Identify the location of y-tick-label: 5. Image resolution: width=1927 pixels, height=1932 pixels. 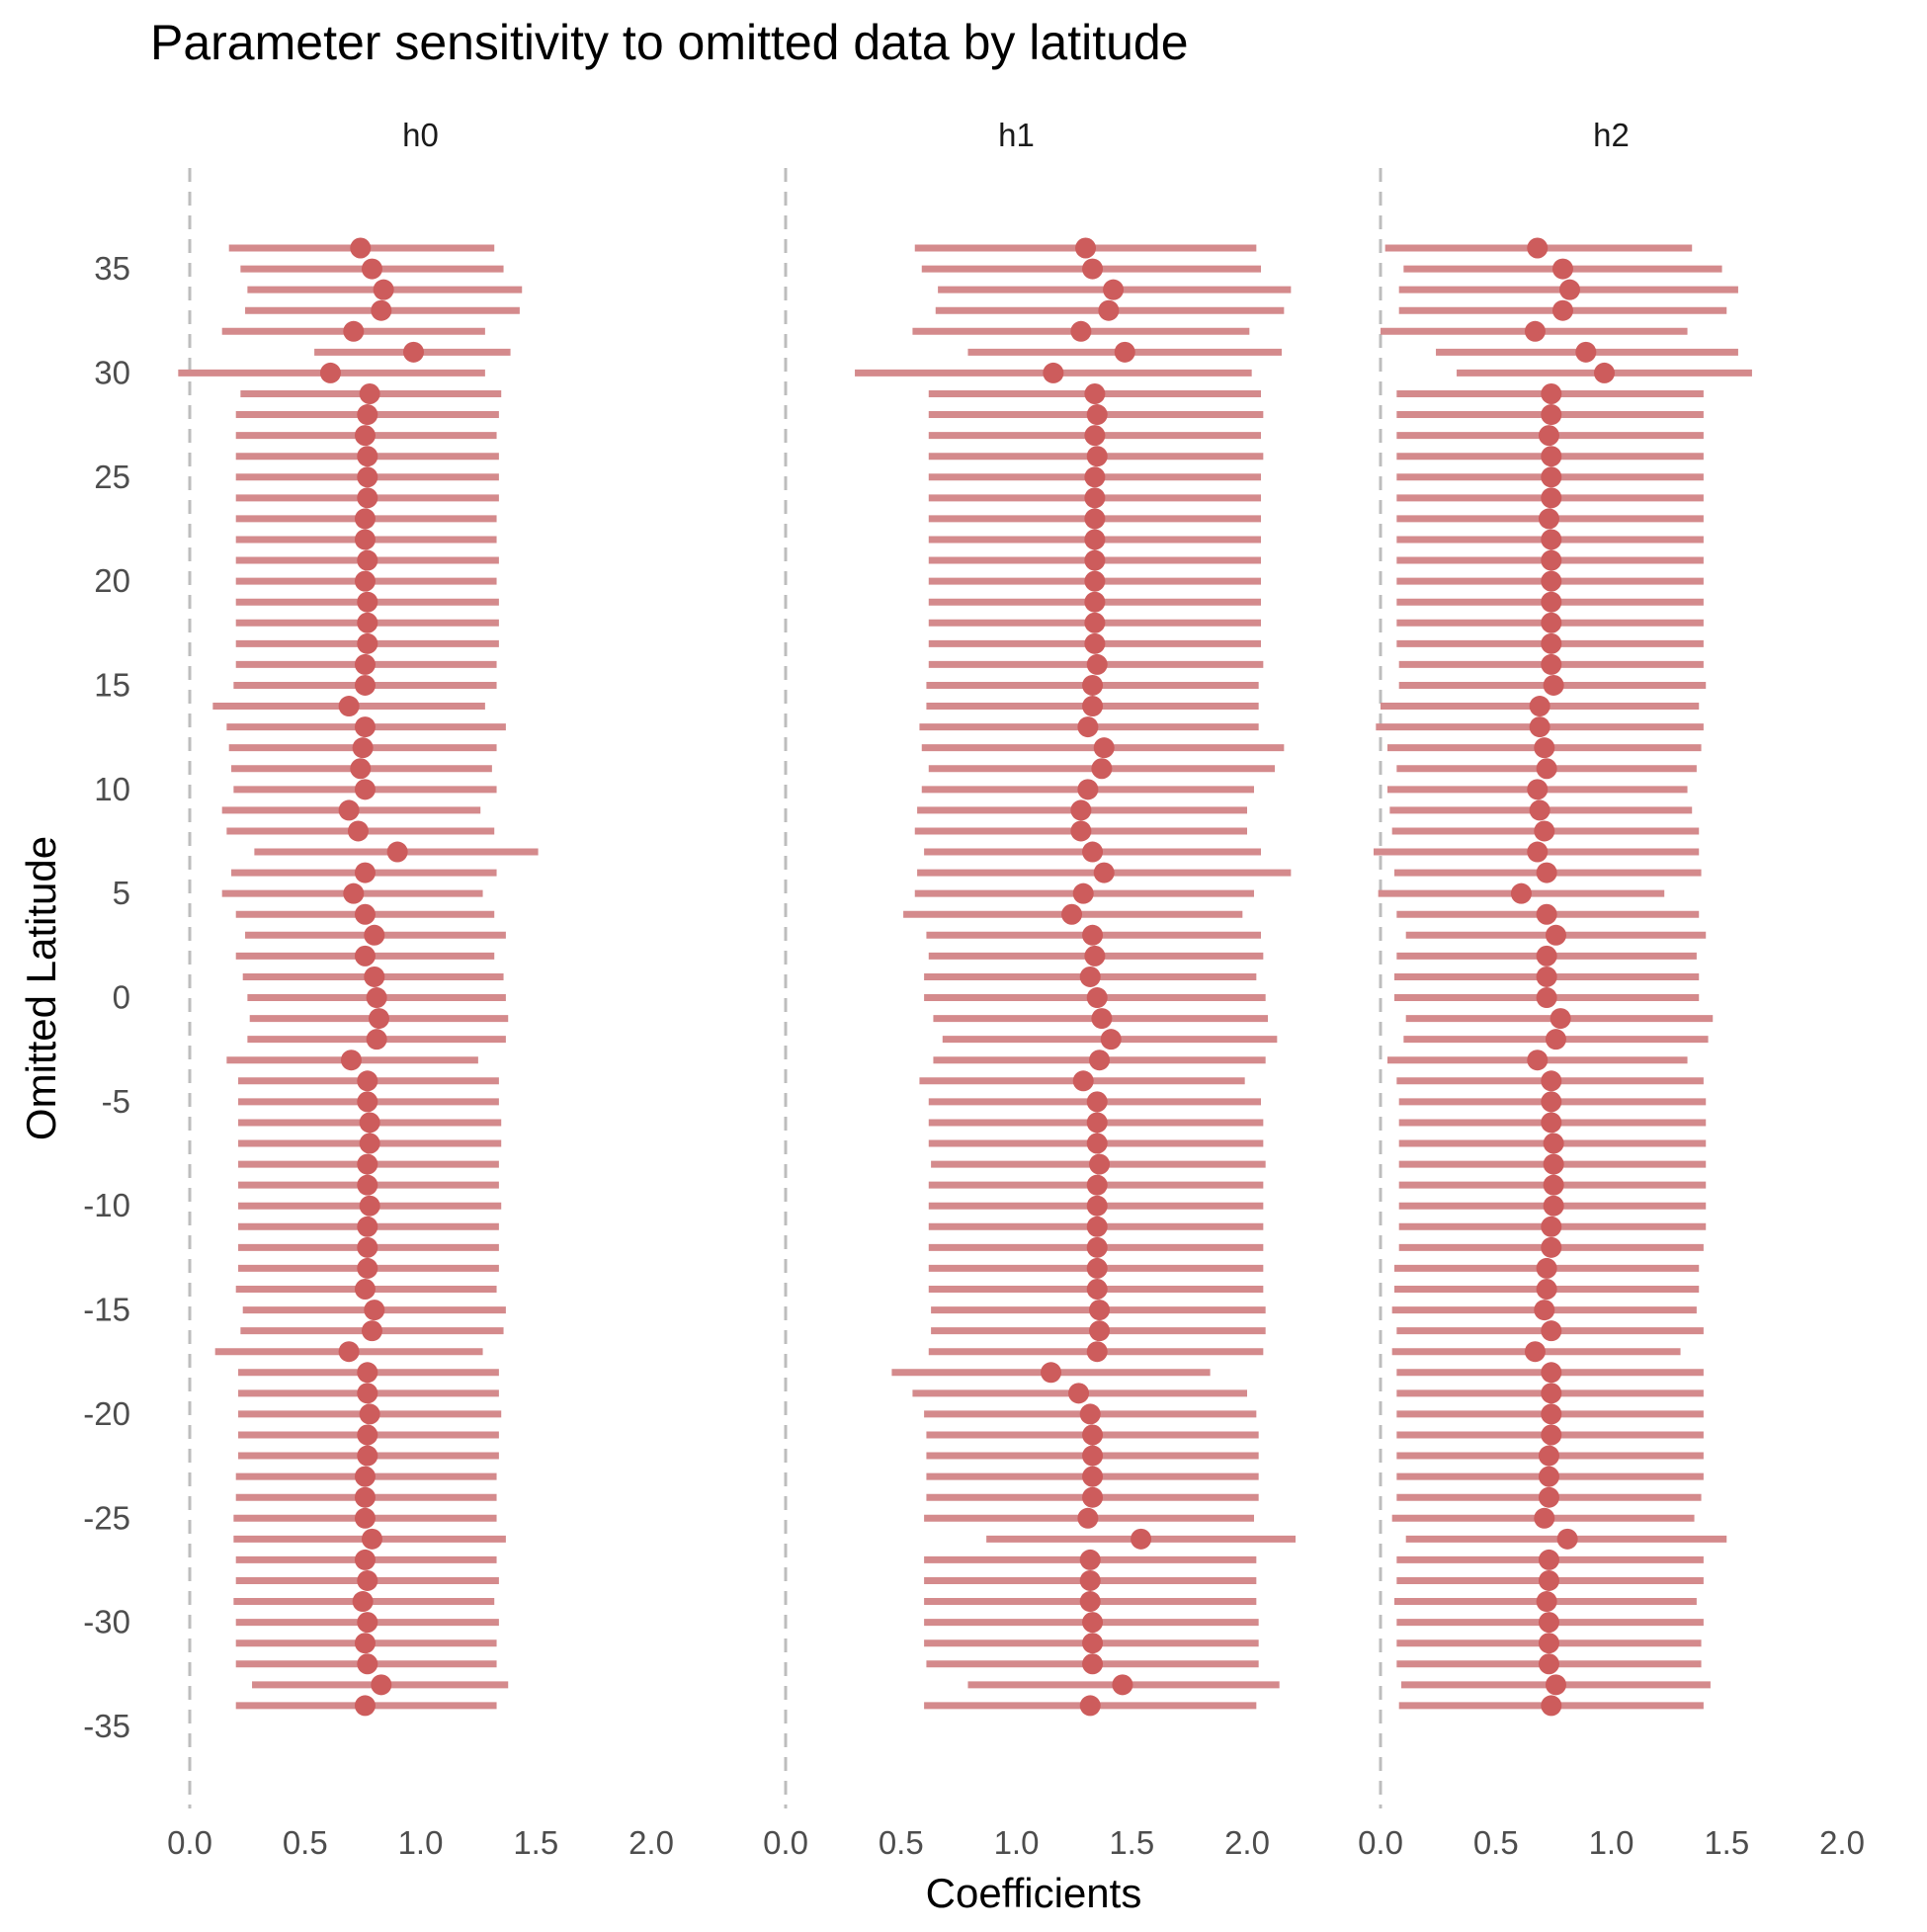
(121, 893).